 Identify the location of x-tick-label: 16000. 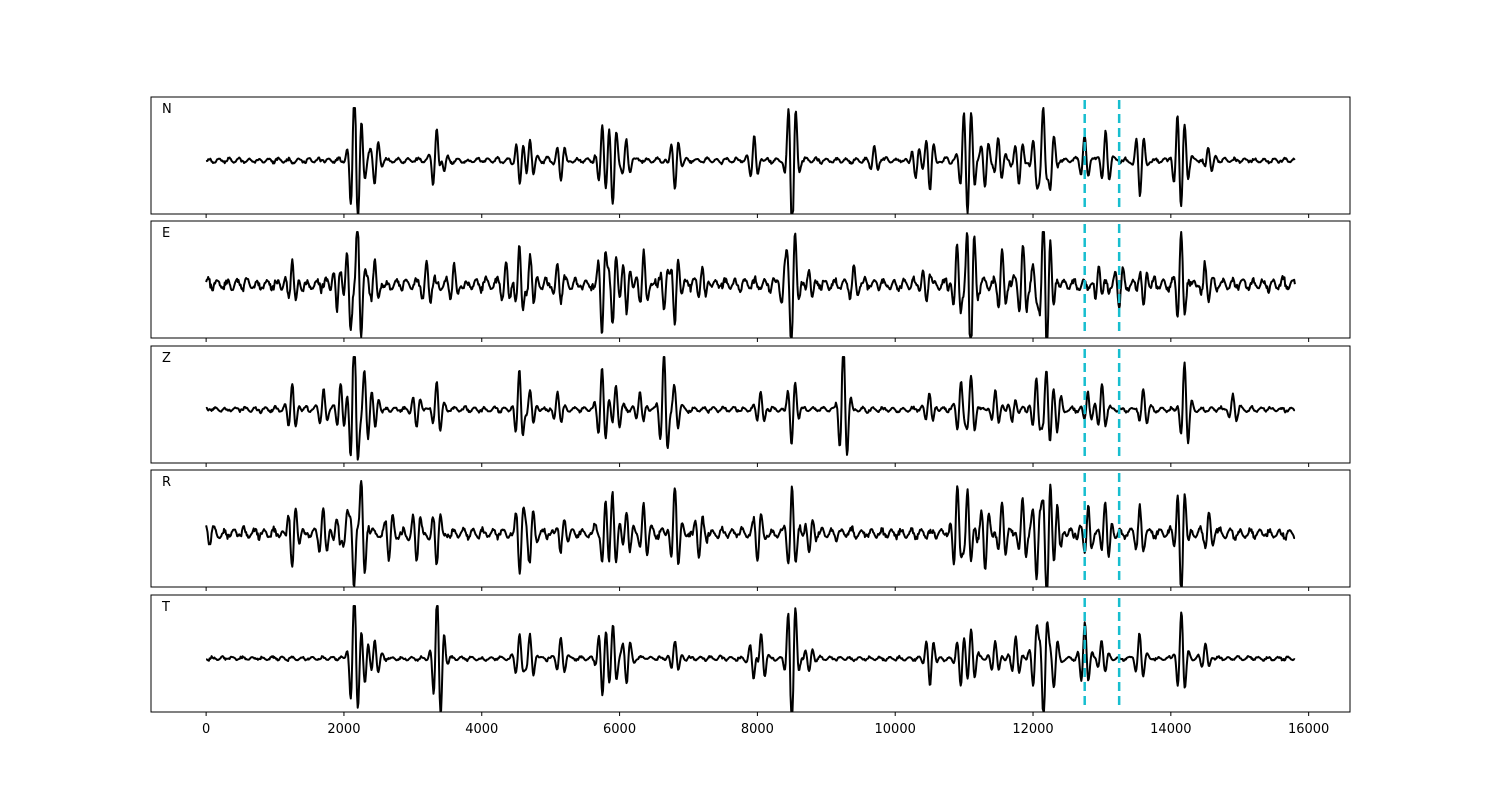
(1308, 729).